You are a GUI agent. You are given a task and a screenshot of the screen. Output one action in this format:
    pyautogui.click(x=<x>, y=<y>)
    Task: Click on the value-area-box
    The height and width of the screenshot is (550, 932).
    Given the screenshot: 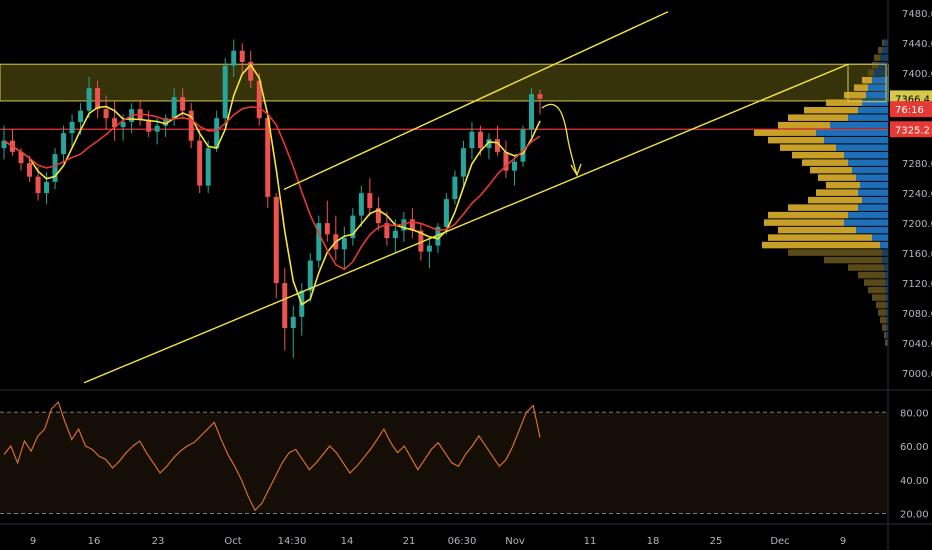 What is the action you would take?
    pyautogui.click(x=867, y=83)
    